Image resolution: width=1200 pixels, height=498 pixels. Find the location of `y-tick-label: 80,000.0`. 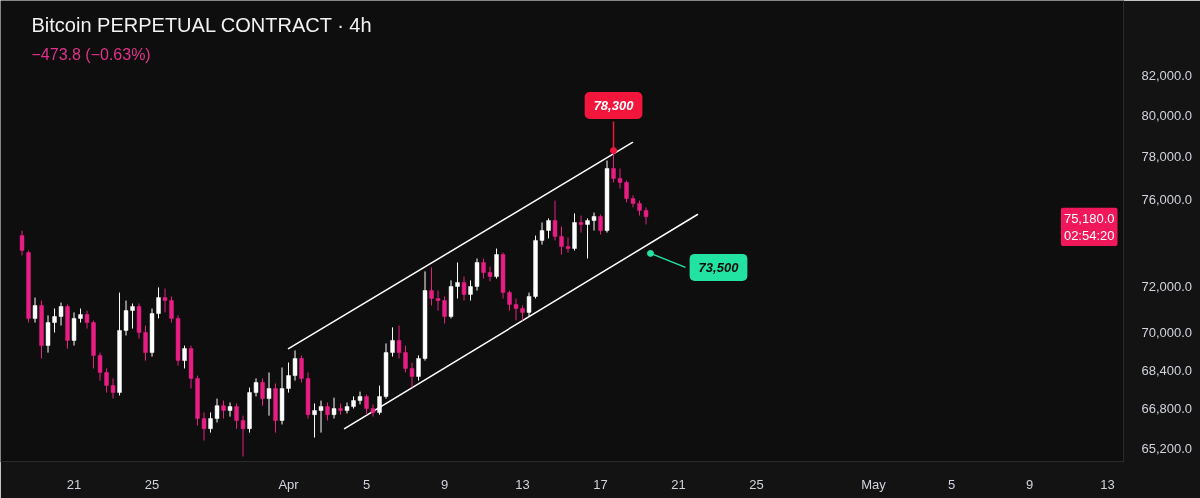

y-tick-label: 80,000.0 is located at coordinates (1167, 116).